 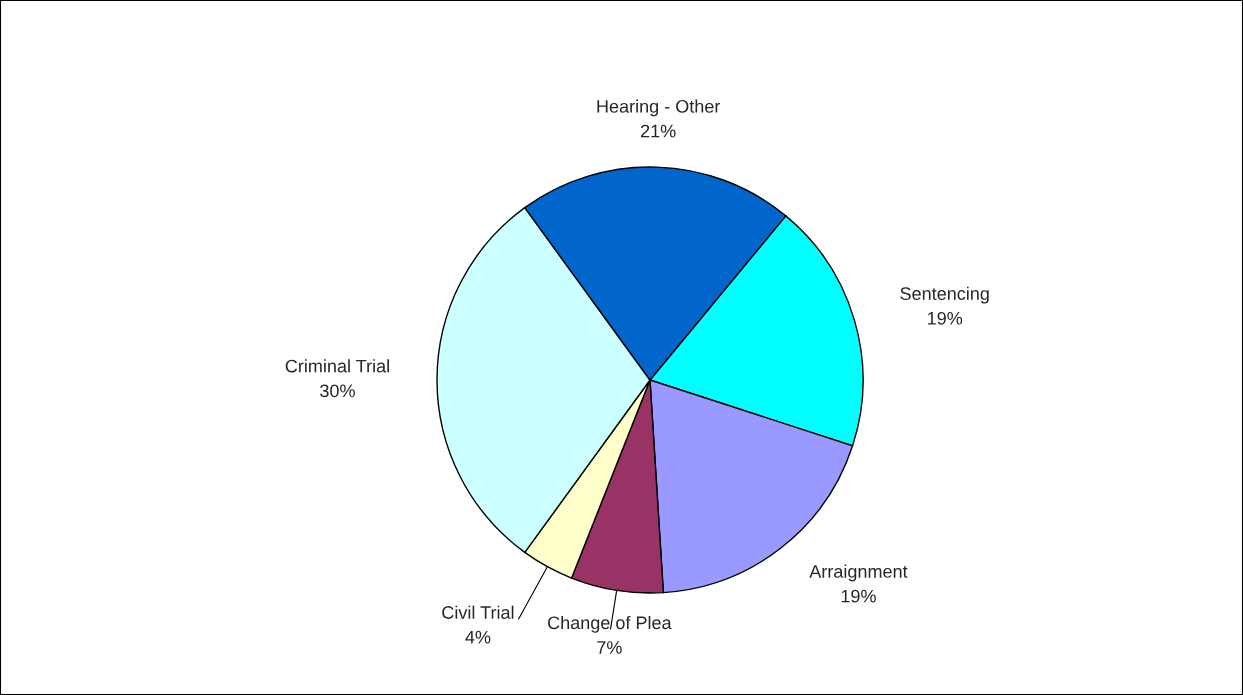 I want to click on slice-label: Sentencing, so click(x=944, y=295).